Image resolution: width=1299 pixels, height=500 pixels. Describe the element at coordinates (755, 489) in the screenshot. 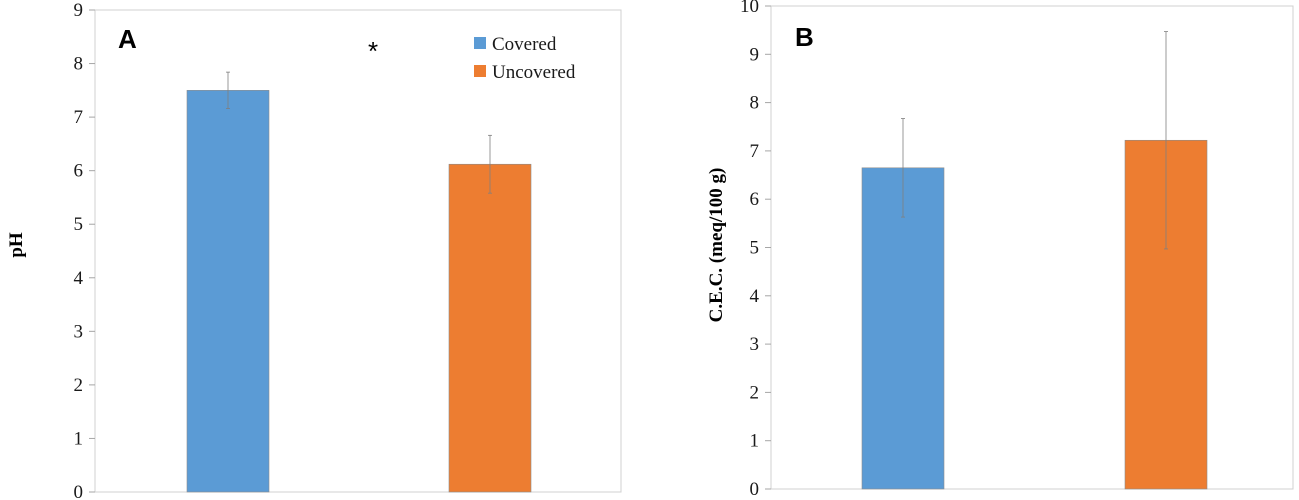

I see `y-tick-label-b: 0` at that location.